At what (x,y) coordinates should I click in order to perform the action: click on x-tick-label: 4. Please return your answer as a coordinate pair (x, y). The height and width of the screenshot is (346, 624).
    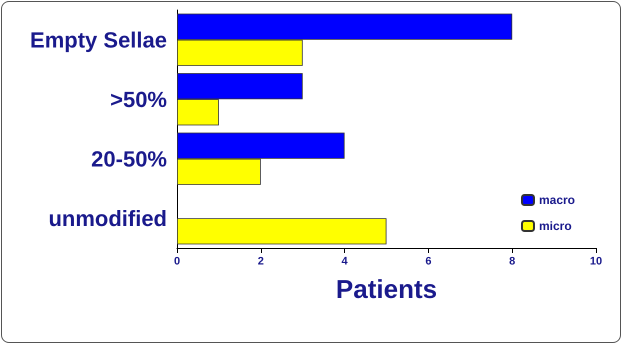
    Looking at the image, I should click on (345, 262).